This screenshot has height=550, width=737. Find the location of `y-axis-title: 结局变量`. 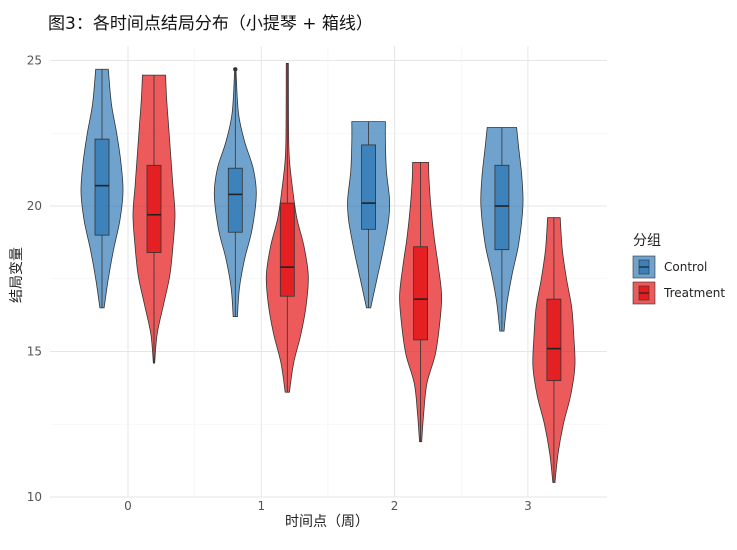

y-axis-title: 结局变量 is located at coordinates (17, 275).